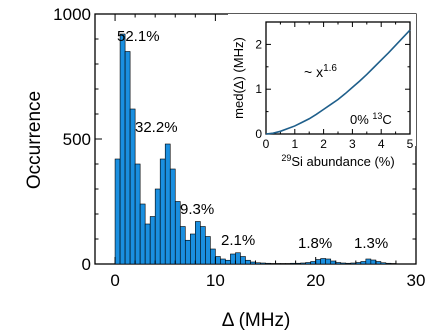 The width and height of the screenshot is (429, 335). Describe the element at coordinates (156, 127) in the screenshot. I see `annotation-peak-2: 32.2%` at that location.